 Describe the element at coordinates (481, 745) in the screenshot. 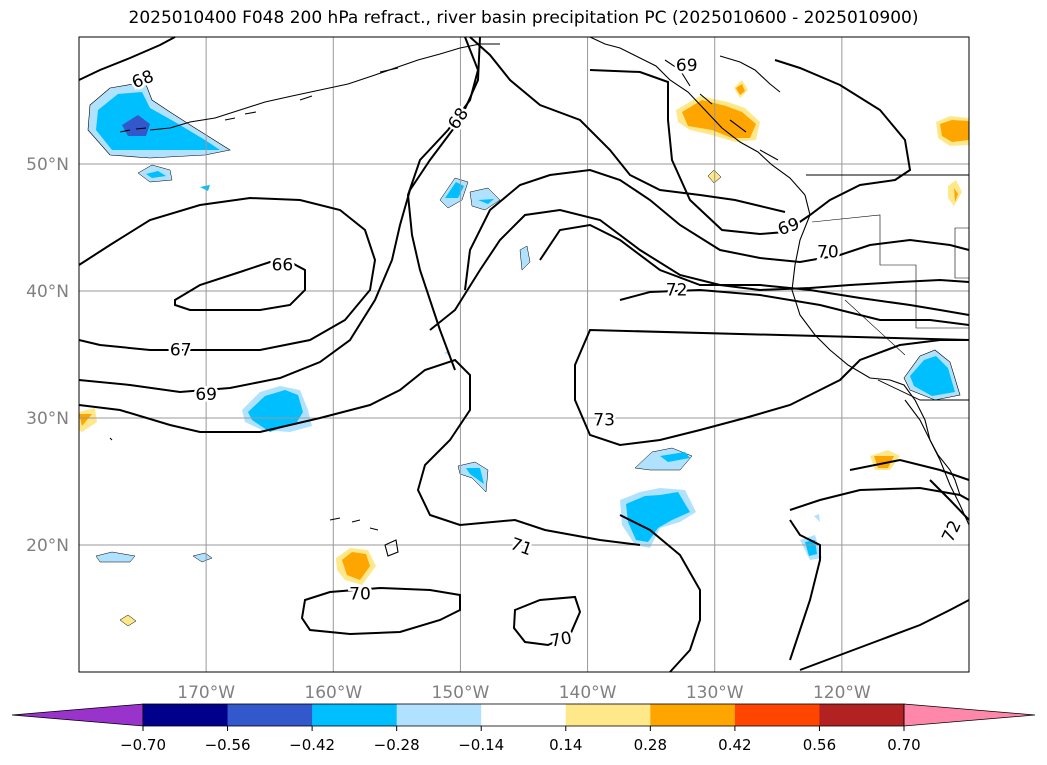

I see `colorbar-tick-label: −0.14` at that location.